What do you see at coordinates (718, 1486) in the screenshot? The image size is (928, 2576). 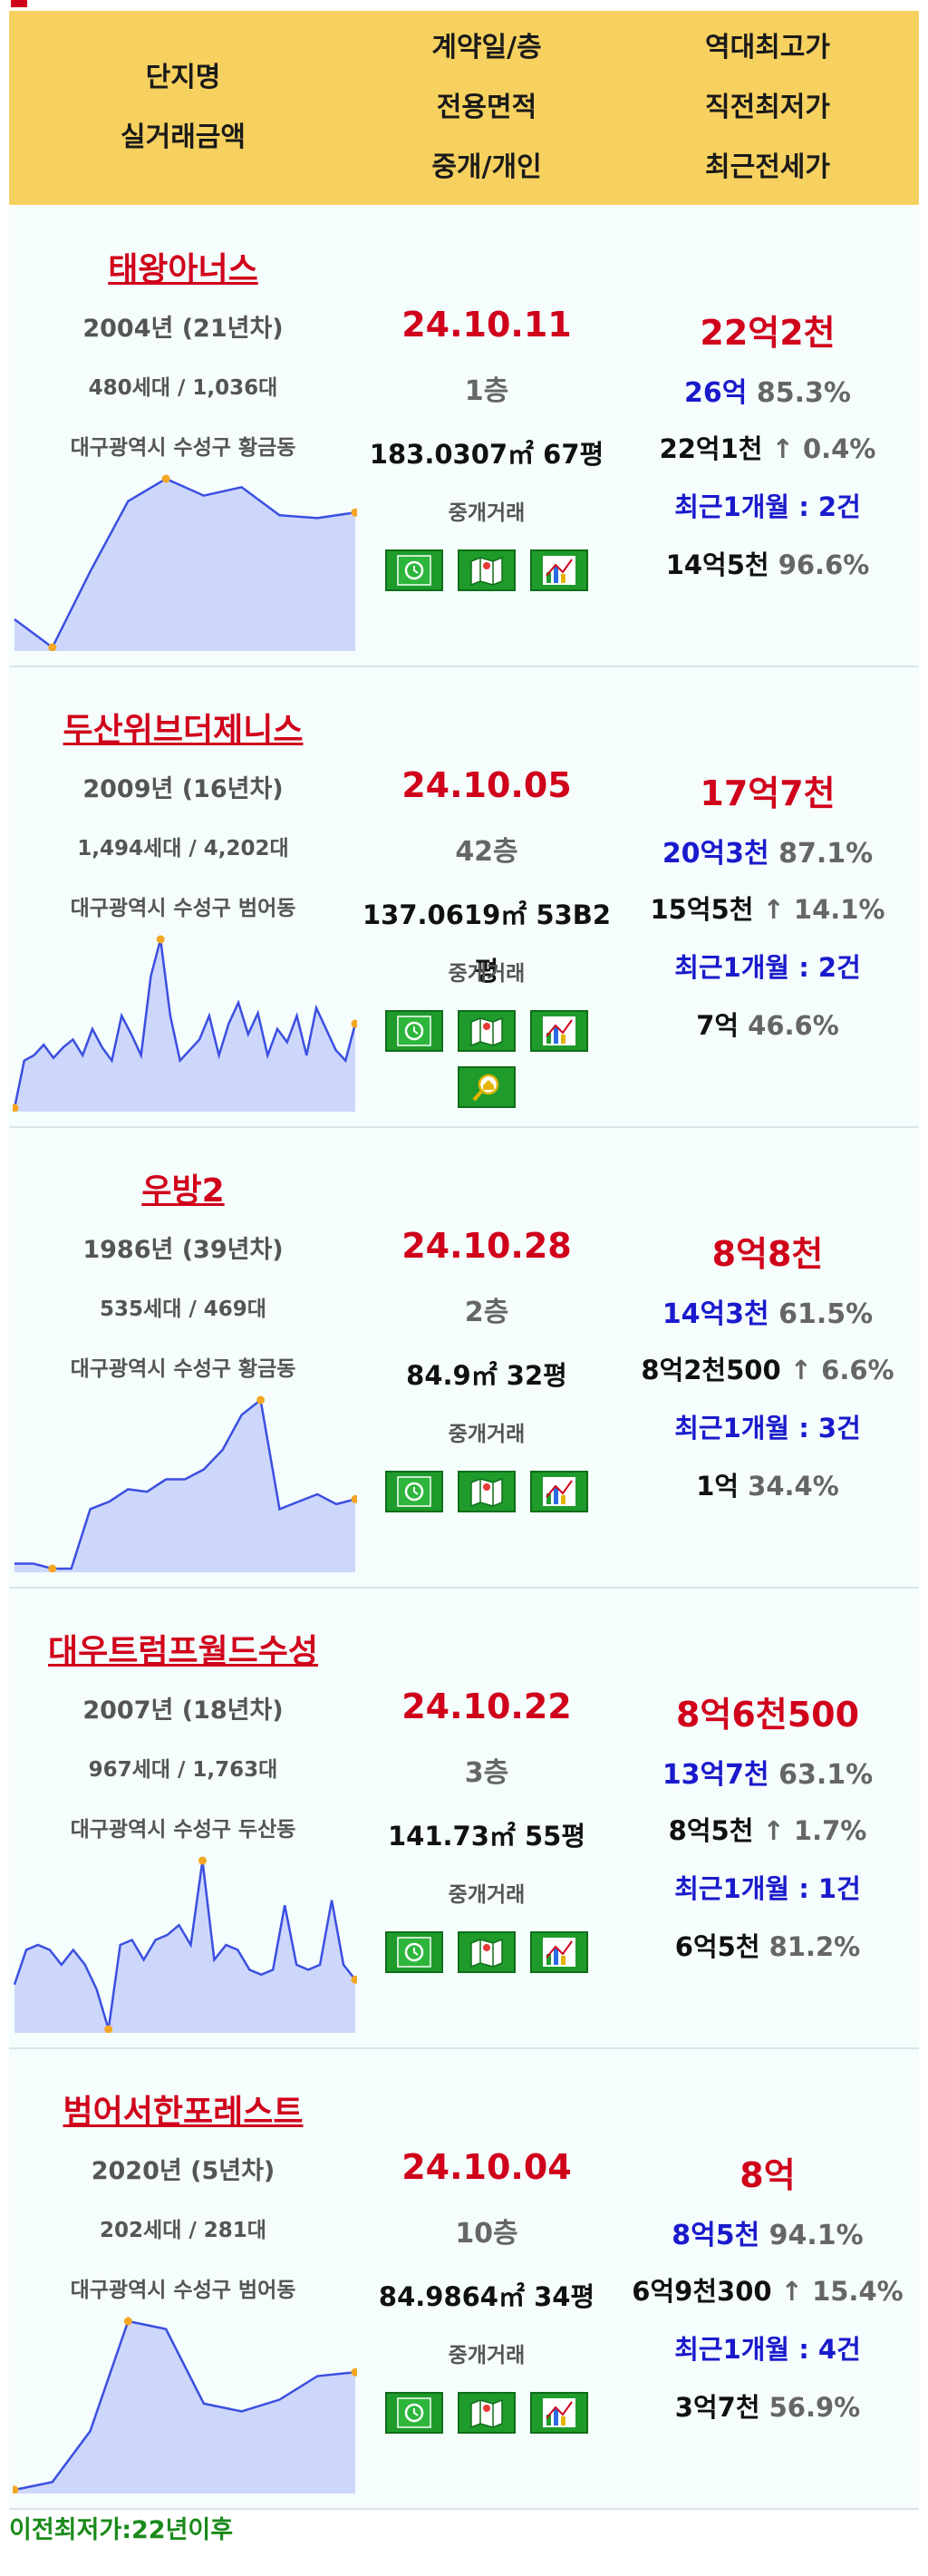 I see `rent-price-value: 1억` at bounding box center [718, 1486].